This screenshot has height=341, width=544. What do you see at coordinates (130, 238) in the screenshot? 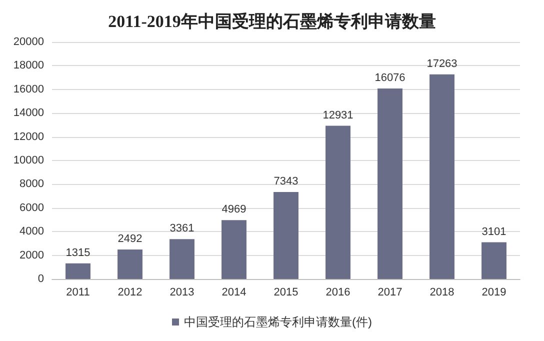
I see `data-label: 2492` at bounding box center [130, 238].